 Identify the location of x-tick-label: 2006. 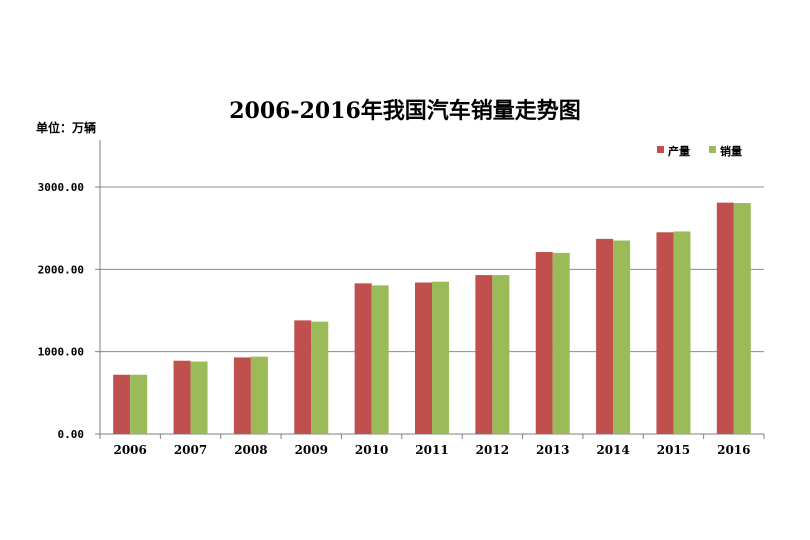
(129, 450).